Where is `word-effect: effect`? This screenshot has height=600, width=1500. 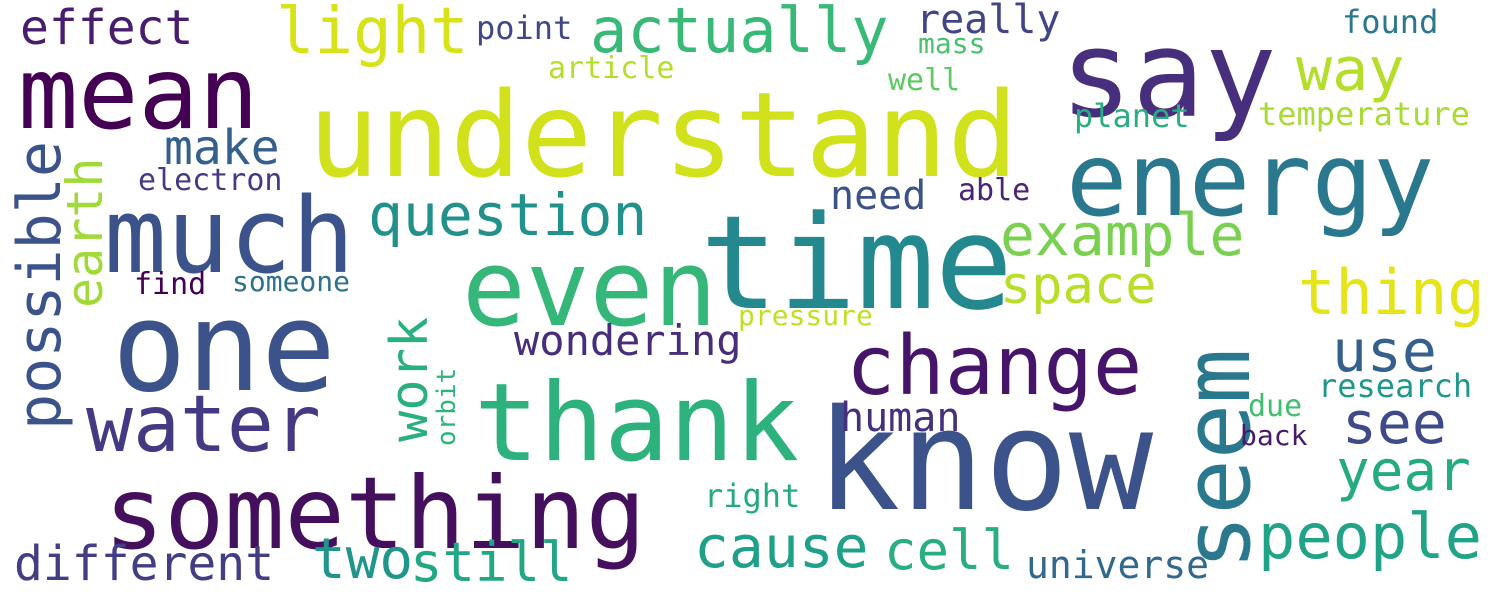
word-effect: effect is located at coordinates (107, 28).